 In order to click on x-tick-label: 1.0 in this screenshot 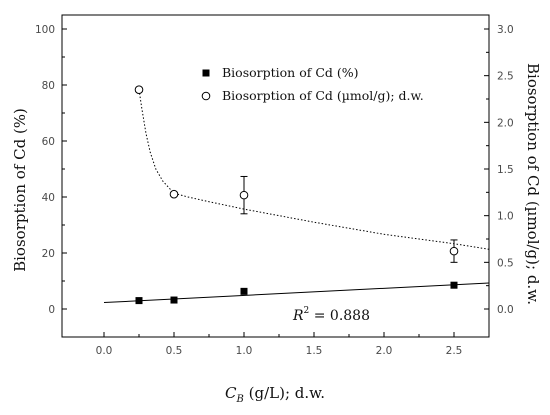, I will do `click(244, 351)`.